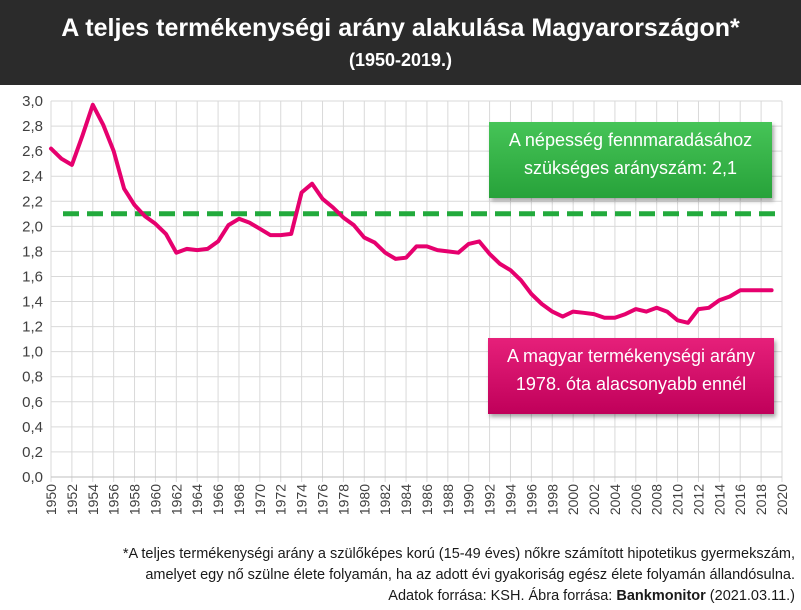 This screenshot has width=801, height=610. I want to click on y-tick-label: 1,6, so click(32, 276).